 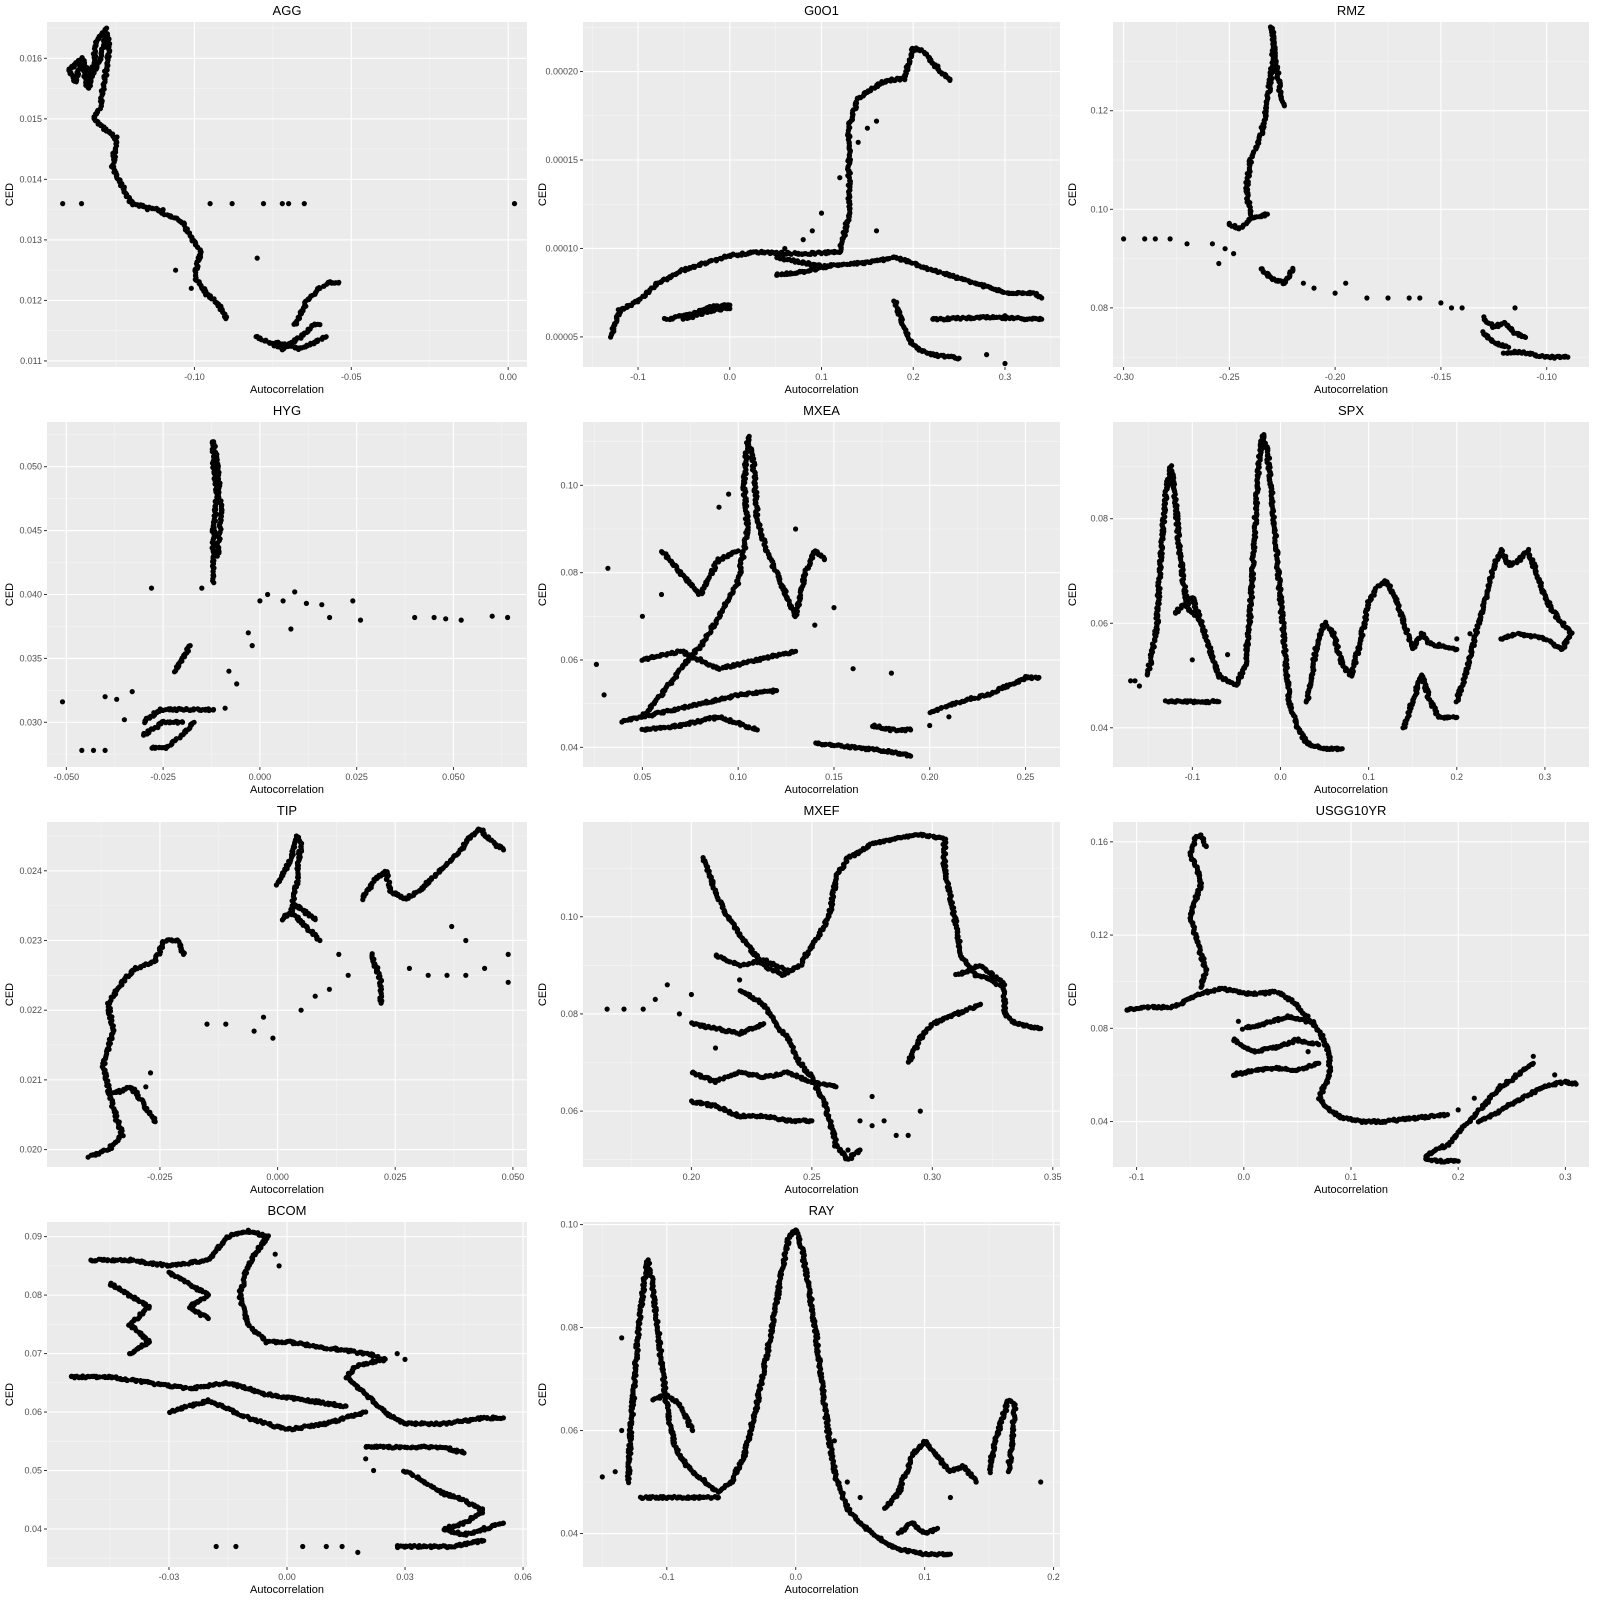 What do you see at coordinates (30, 531) in the screenshot?
I see `y-tick-label: 0.045` at bounding box center [30, 531].